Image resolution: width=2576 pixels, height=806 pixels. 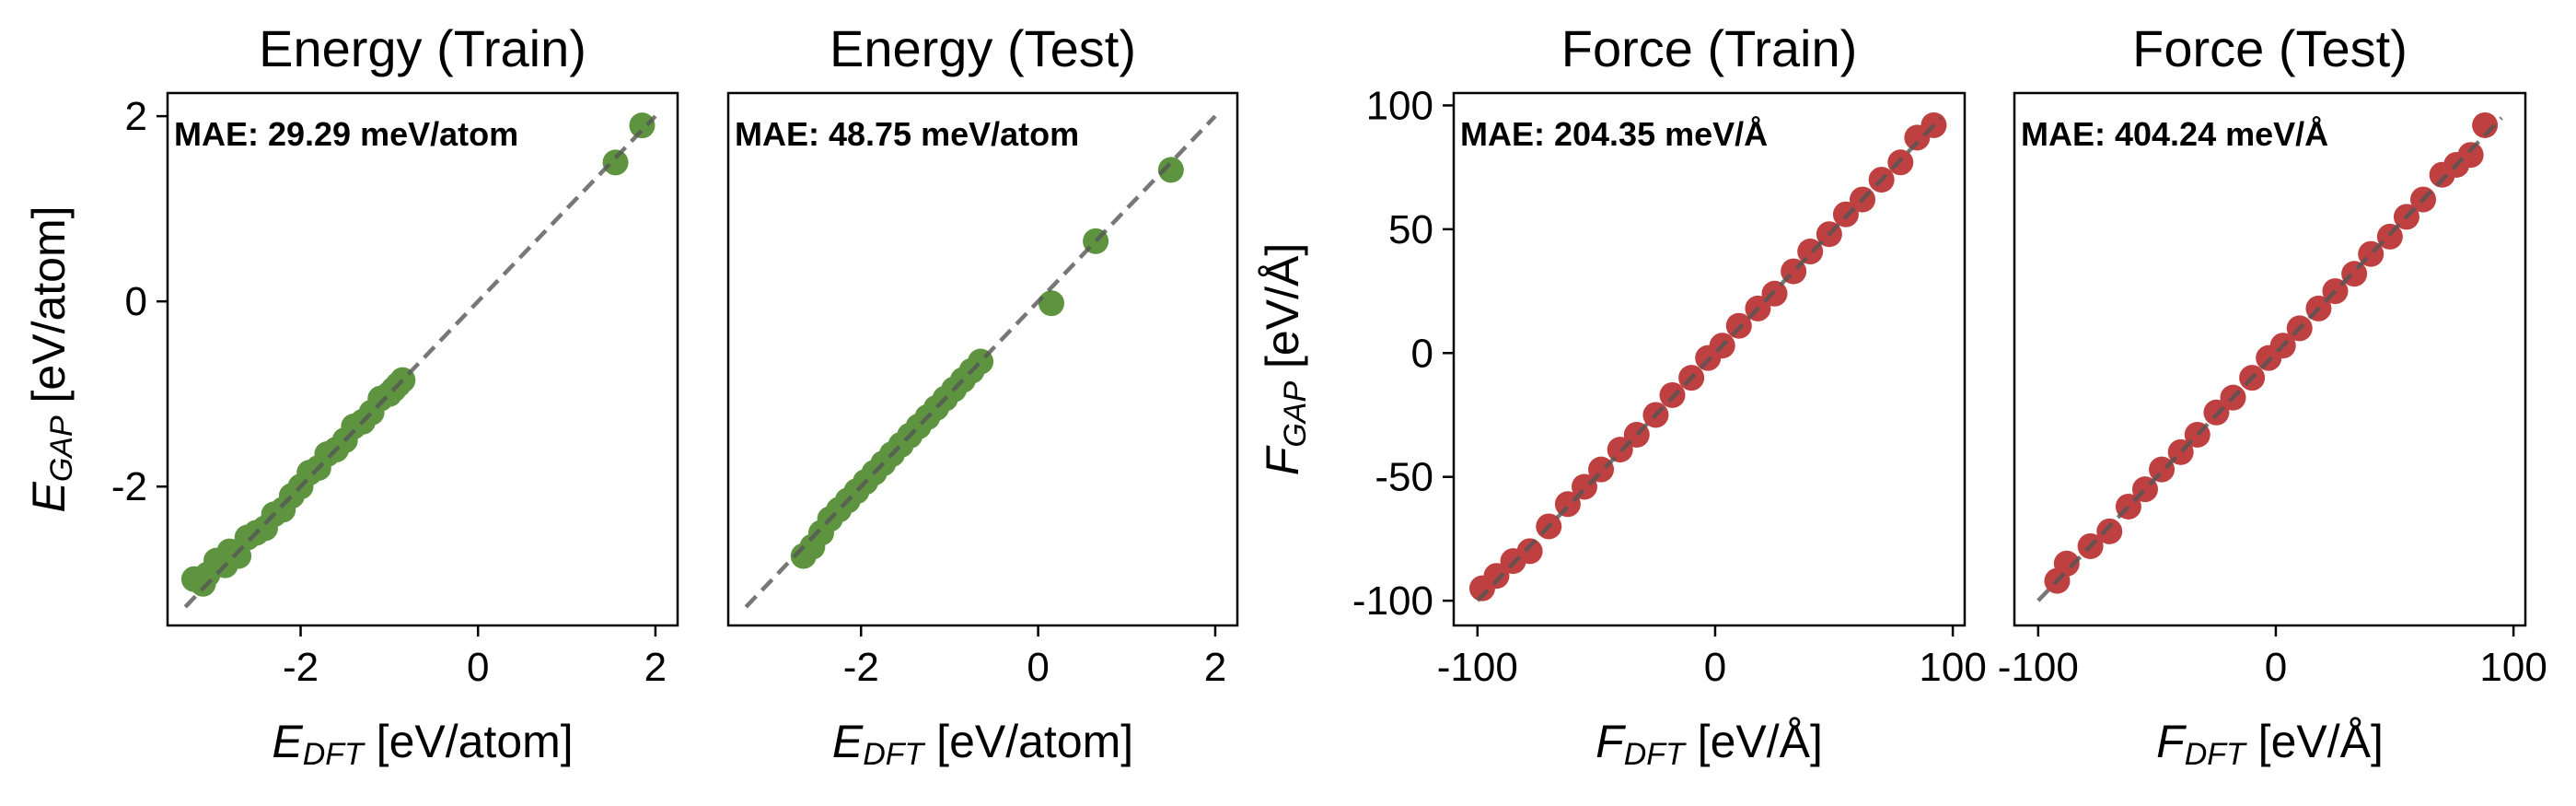 What do you see at coordinates (129, 486) in the screenshot?
I see `y-tick-label: -2` at bounding box center [129, 486].